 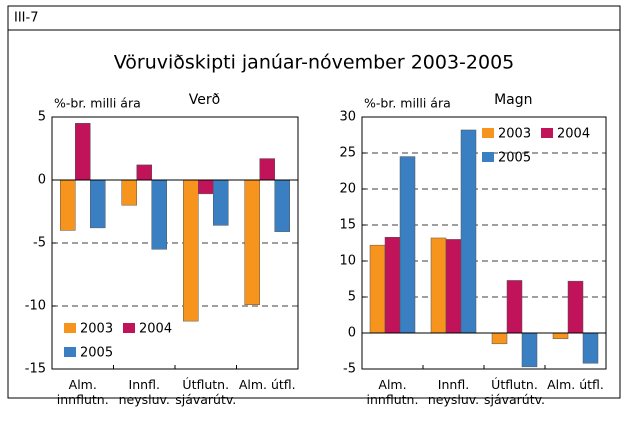 What do you see at coordinates (35, 306) in the screenshot?
I see `y-tick-label: -10` at bounding box center [35, 306].